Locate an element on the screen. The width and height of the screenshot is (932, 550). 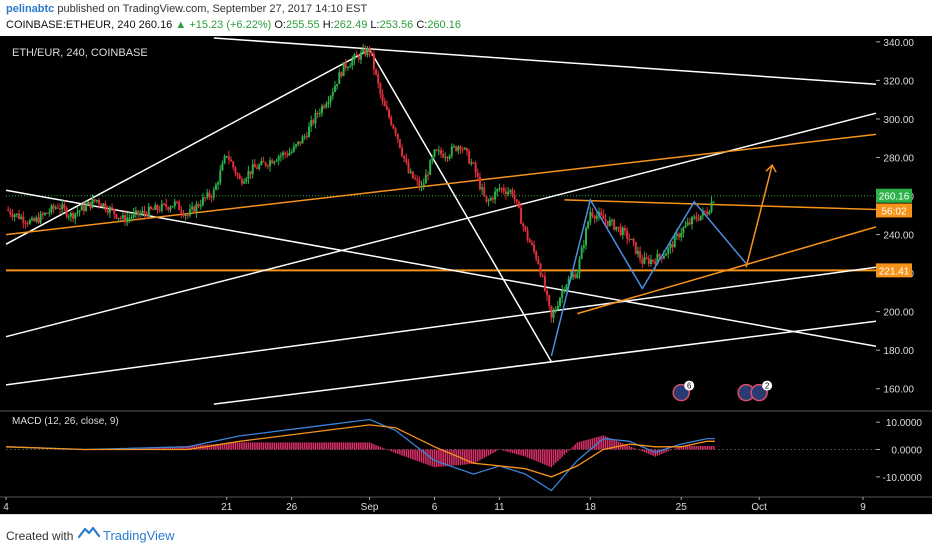
tradingview-logo-icon is located at coordinates (89, 532).